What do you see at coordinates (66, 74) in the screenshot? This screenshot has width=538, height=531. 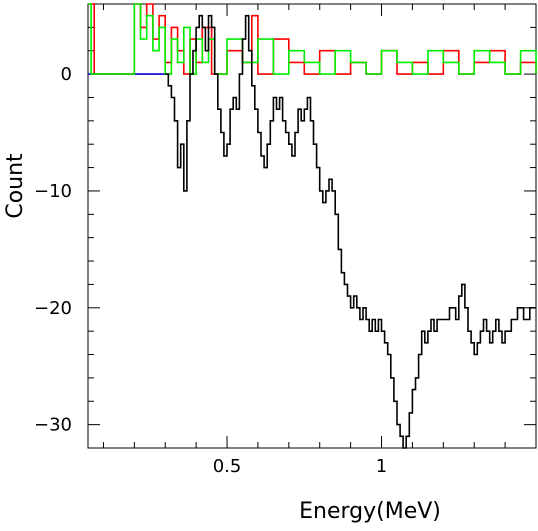 I see `y-tick-label: 0` at bounding box center [66, 74].